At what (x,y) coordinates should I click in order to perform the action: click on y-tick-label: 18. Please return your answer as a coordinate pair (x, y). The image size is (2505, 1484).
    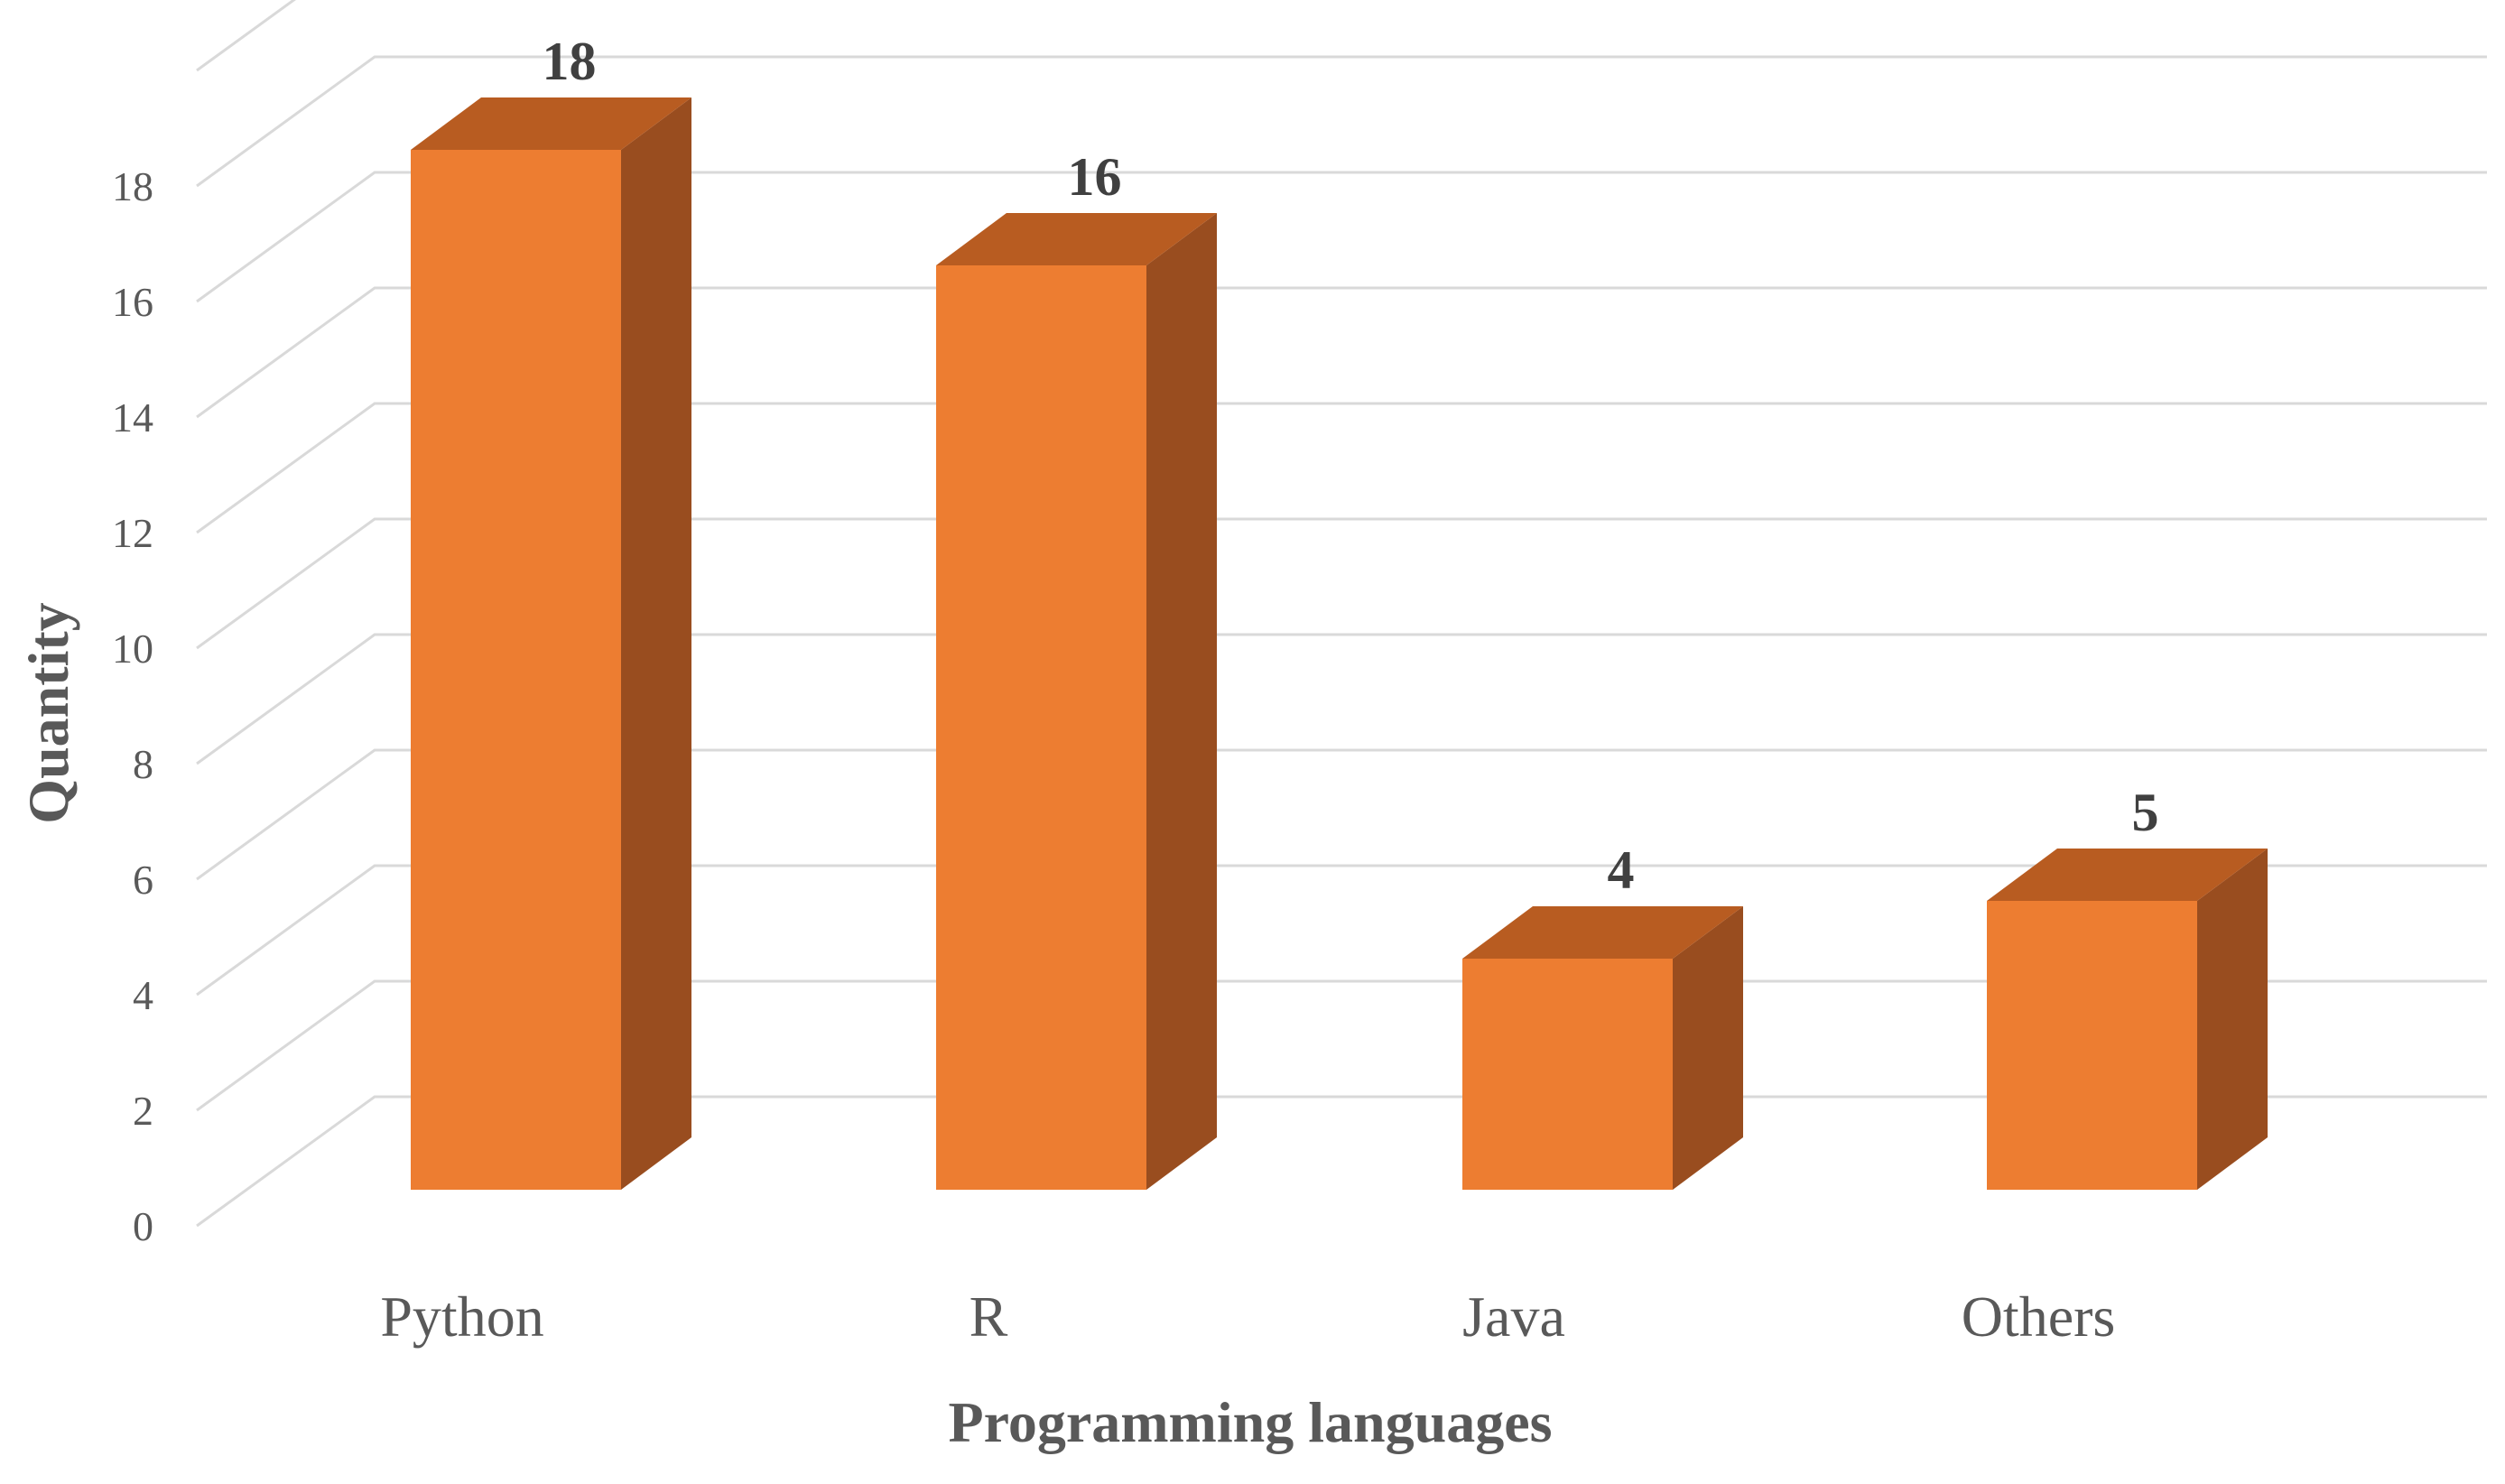
    Looking at the image, I should click on (132, 186).